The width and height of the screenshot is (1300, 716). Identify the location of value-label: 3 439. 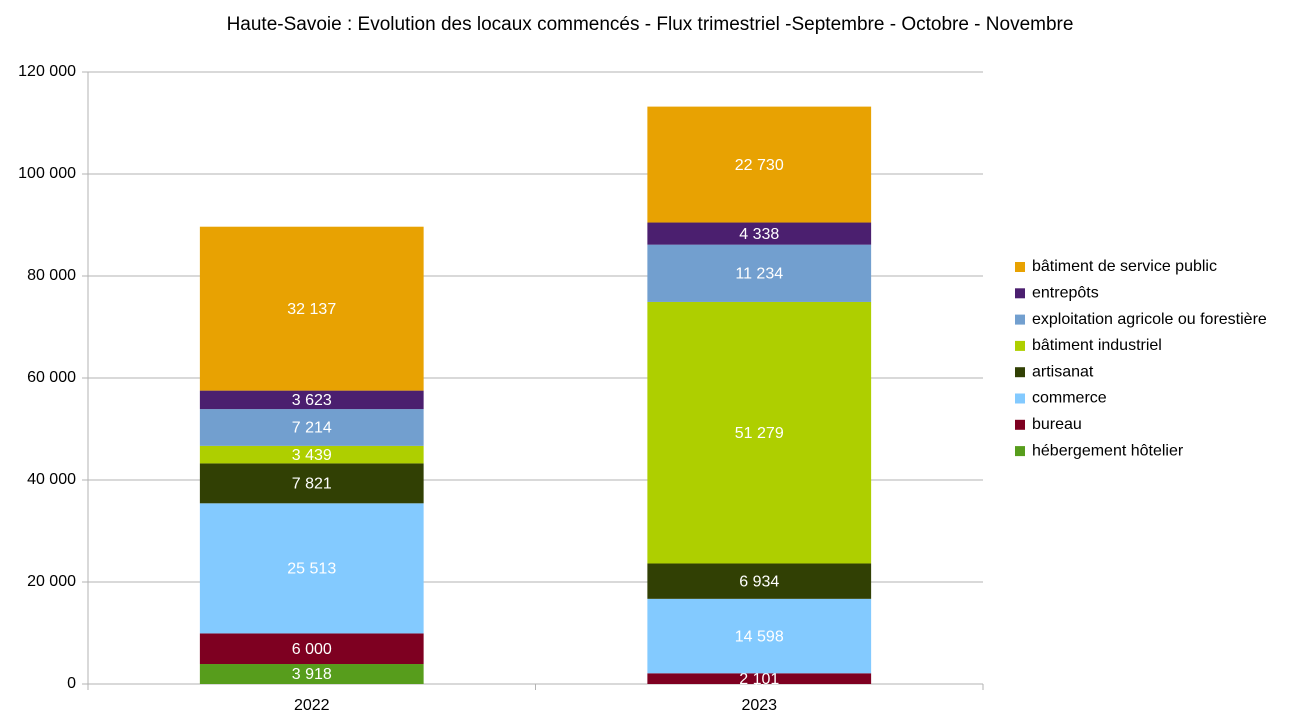
(312, 455).